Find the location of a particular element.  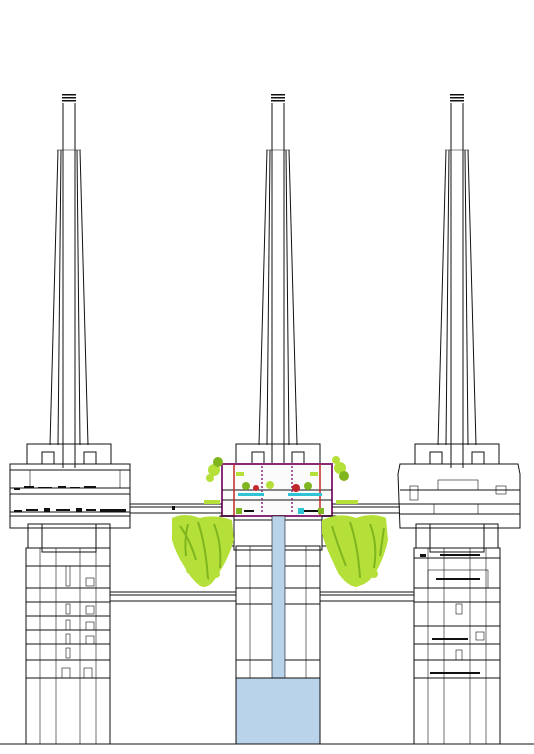

right-shaft is located at coordinates (457, 634).